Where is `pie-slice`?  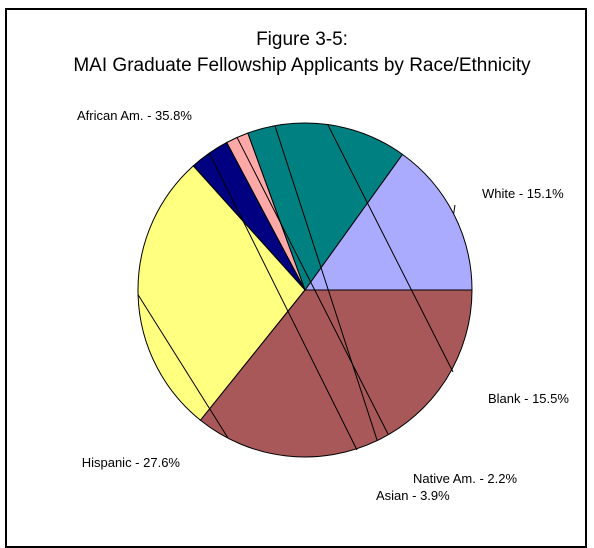
pie-slice is located at coordinates (388, 222).